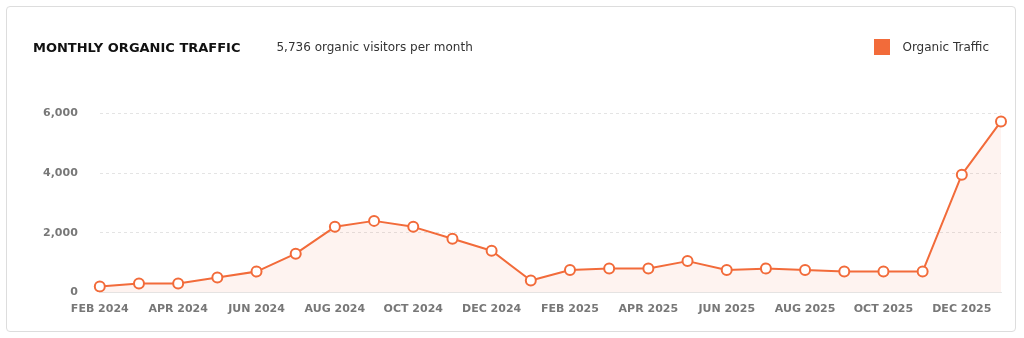 The height and width of the screenshot is (338, 1024). Describe the element at coordinates (100, 308) in the screenshot. I see `x-tick-label: FEB 2024` at that location.